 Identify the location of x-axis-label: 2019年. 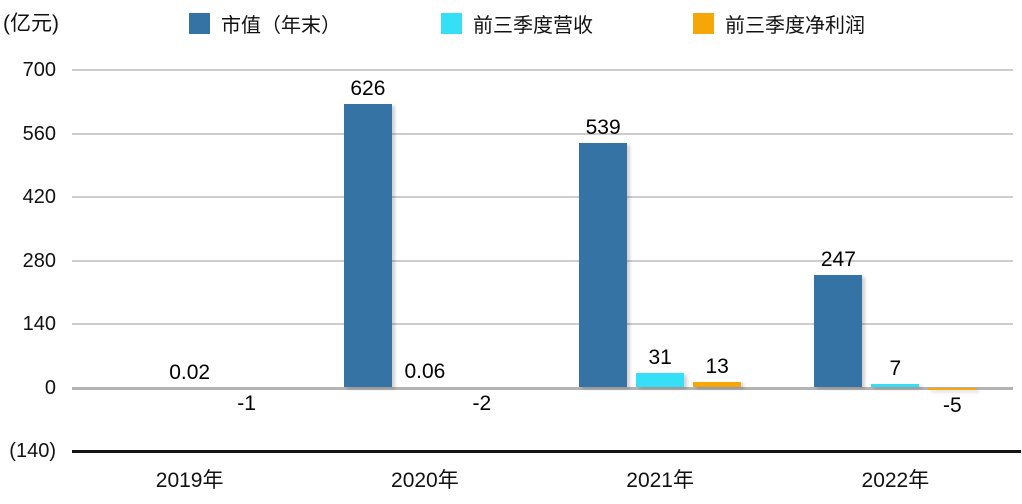
(189, 480).